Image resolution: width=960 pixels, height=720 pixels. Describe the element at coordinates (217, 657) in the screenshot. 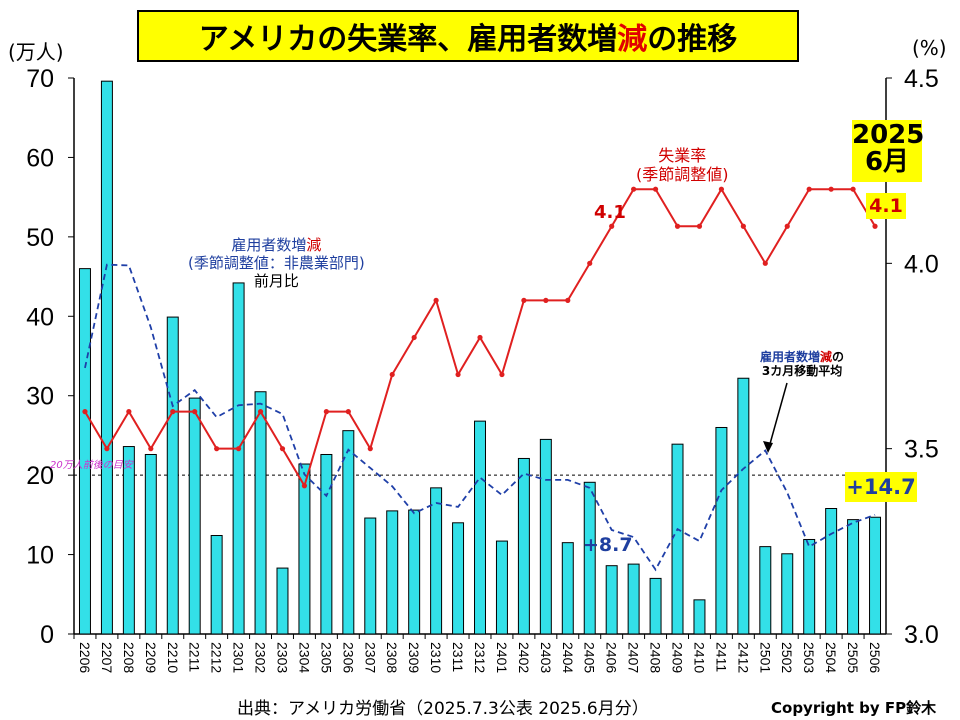

I see `x-tick-label: 2212` at that location.